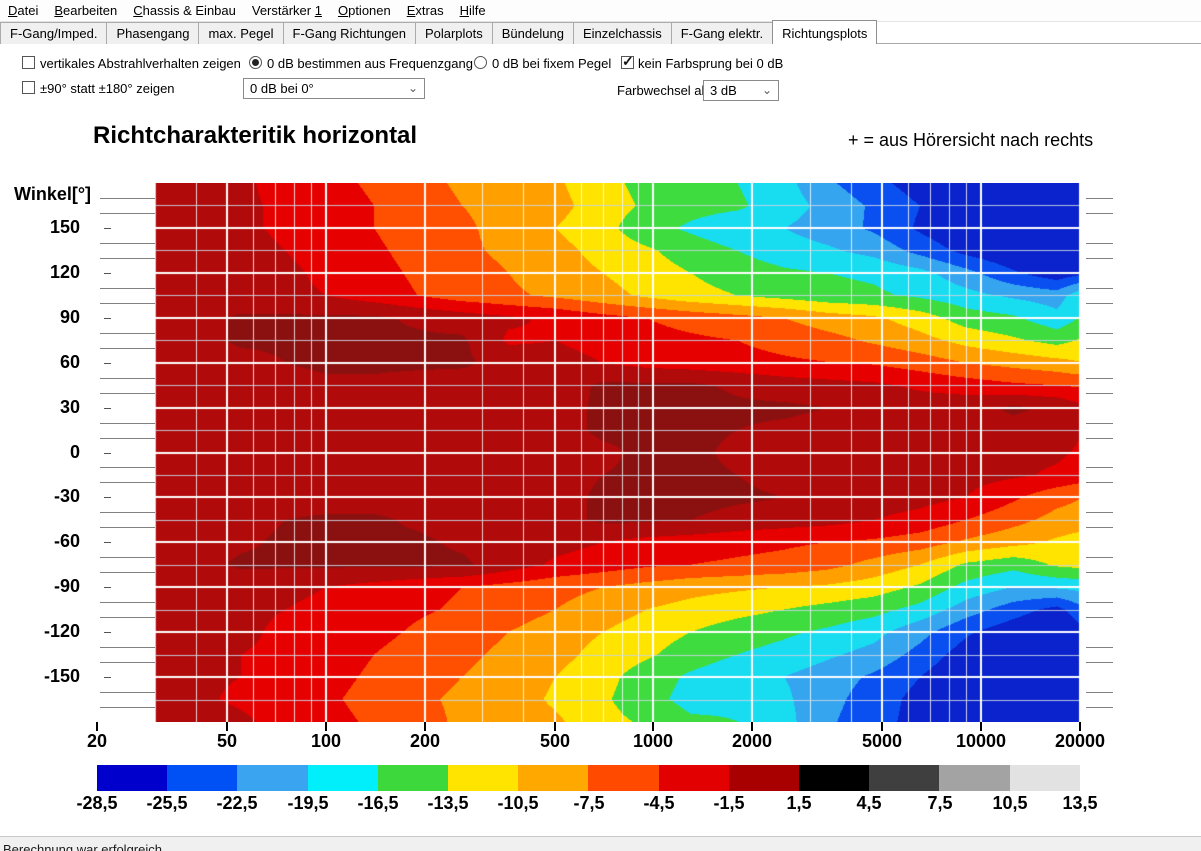 Image resolution: width=1201 pixels, height=851 pixels. I want to click on menu-item-extras: Extras, so click(425, 10).